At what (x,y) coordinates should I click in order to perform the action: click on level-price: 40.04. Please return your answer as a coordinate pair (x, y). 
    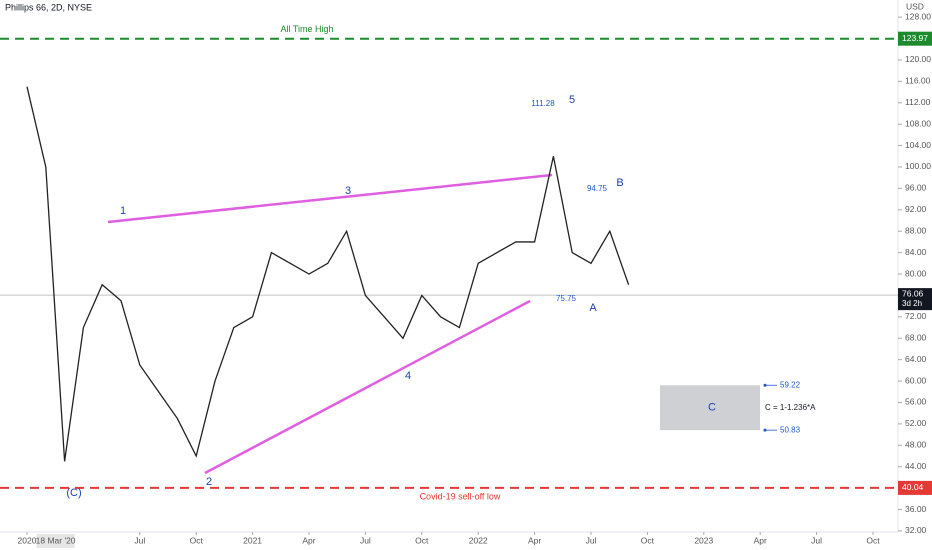
    Looking at the image, I should click on (913, 487).